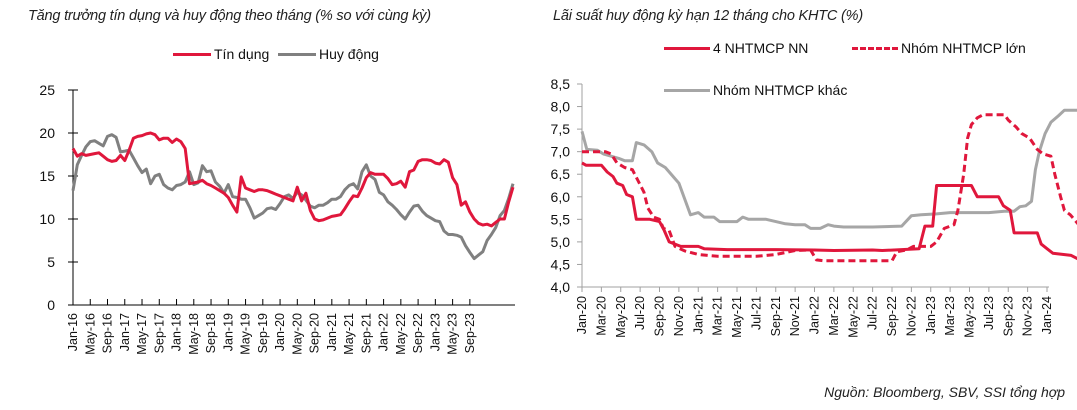 This screenshot has width=1077, height=410. What do you see at coordinates (332, 332) in the screenshot?
I see `left-x-tick-label: Jan-21` at bounding box center [332, 332].